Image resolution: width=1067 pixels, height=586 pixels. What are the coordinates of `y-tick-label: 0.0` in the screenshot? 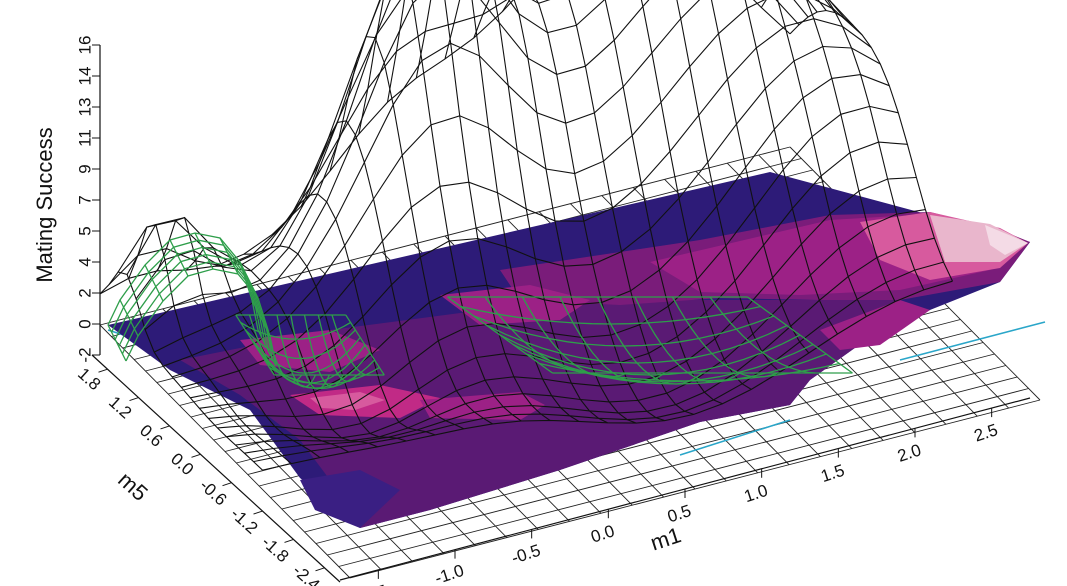 It's located at (182, 464).